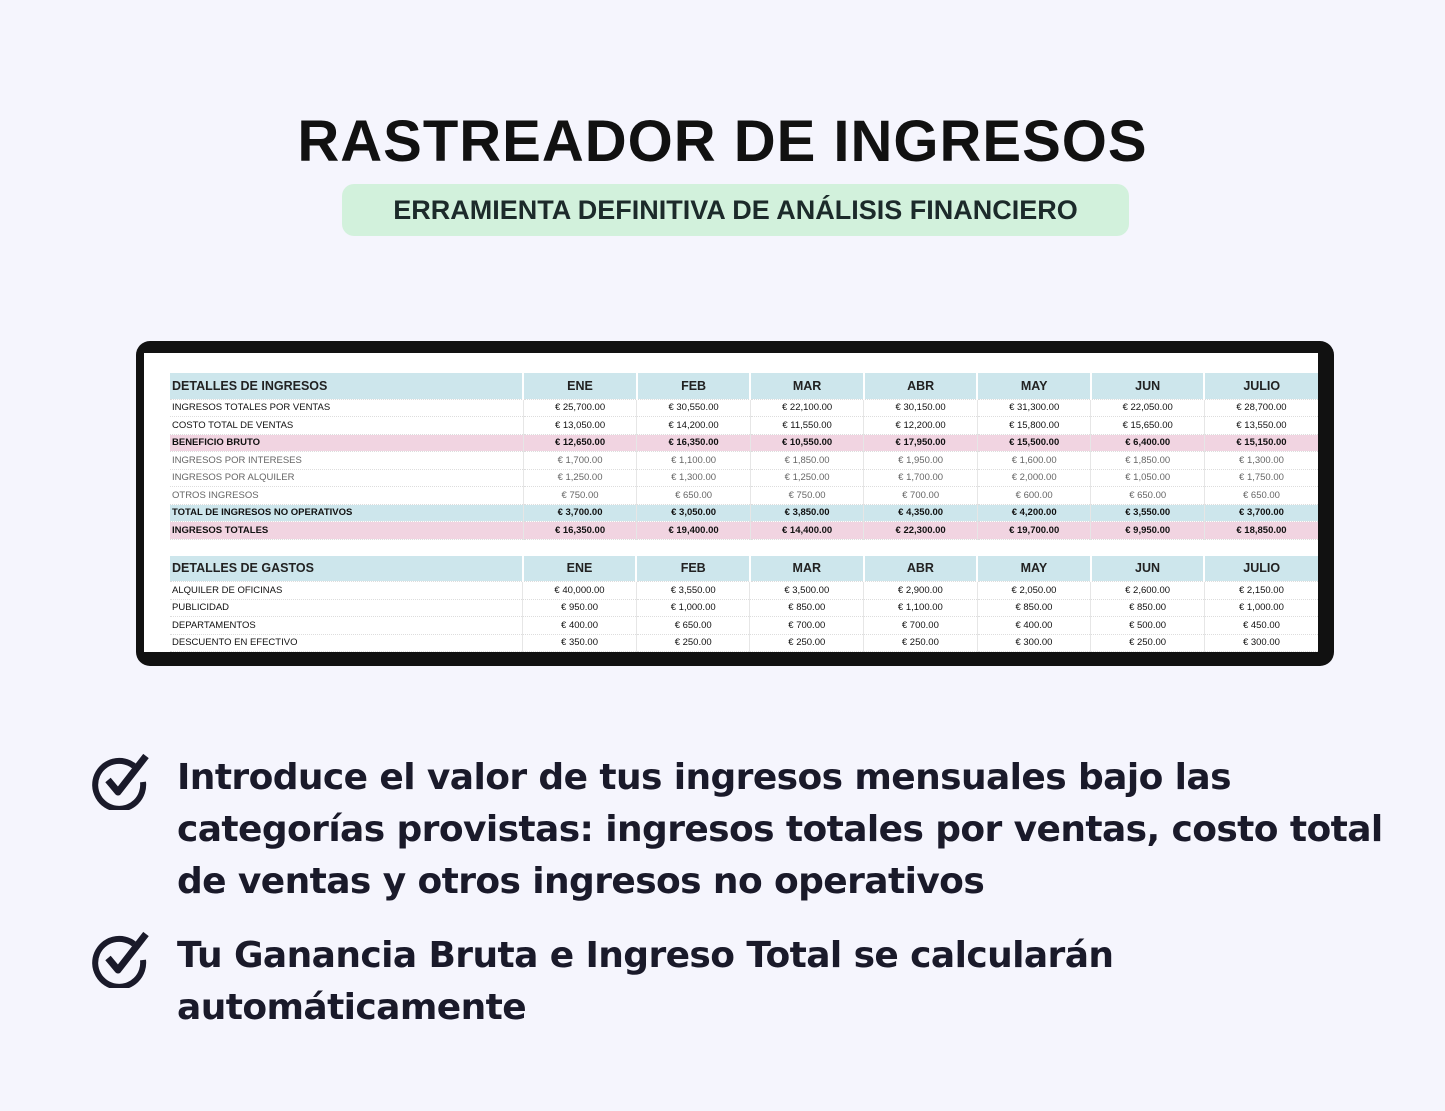  Describe the element at coordinates (1260, 568) in the screenshot. I see `month-header: JULIO` at that location.